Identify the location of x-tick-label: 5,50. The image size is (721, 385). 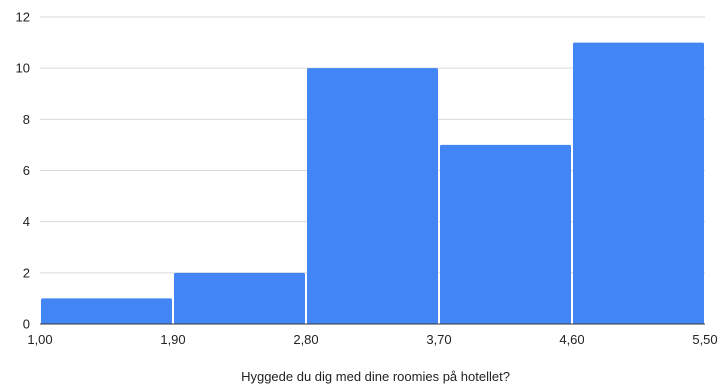
(704, 339).